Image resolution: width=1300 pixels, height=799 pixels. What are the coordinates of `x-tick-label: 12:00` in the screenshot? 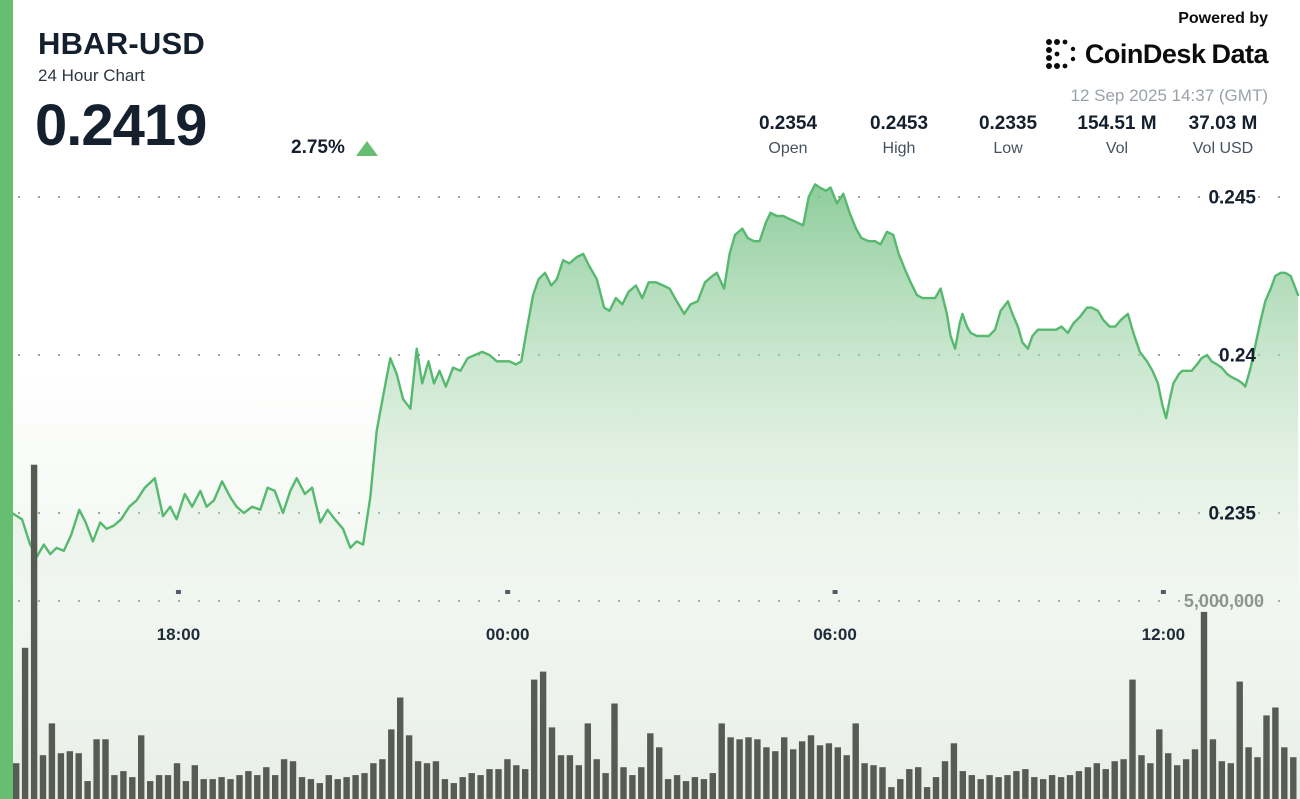 It's located at (1163, 634).